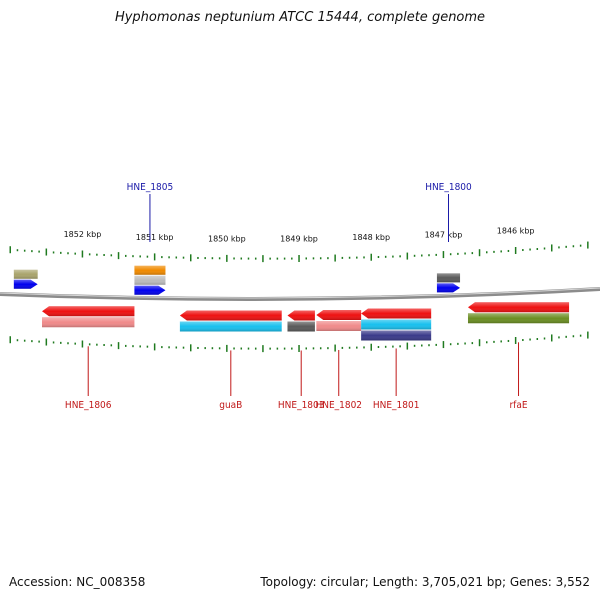 The height and width of the screenshot is (600, 600). What do you see at coordinates (371, 237) in the screenshot?
I see `scale-label: 1848 kbp` at bounding box center [371, 237].